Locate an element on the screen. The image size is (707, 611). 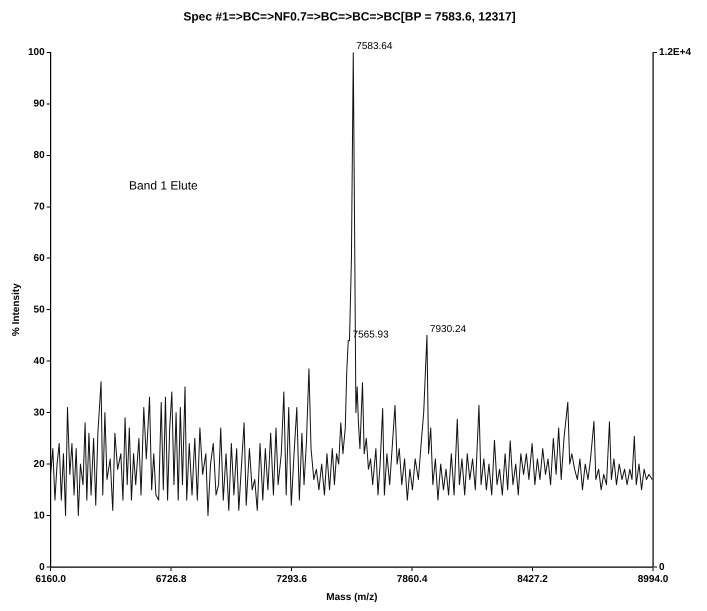
y2-tick-label: 1.2E+4 is located at coordinates (675, 52).